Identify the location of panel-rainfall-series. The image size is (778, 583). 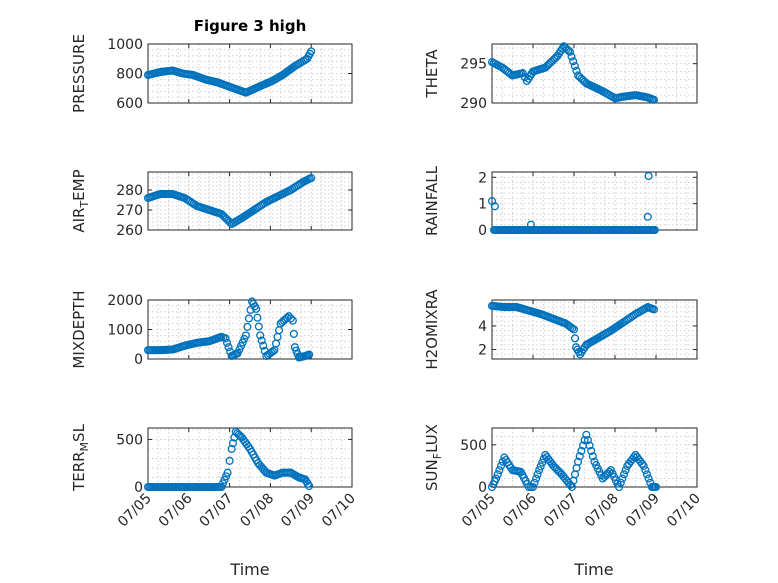
(573, 203).